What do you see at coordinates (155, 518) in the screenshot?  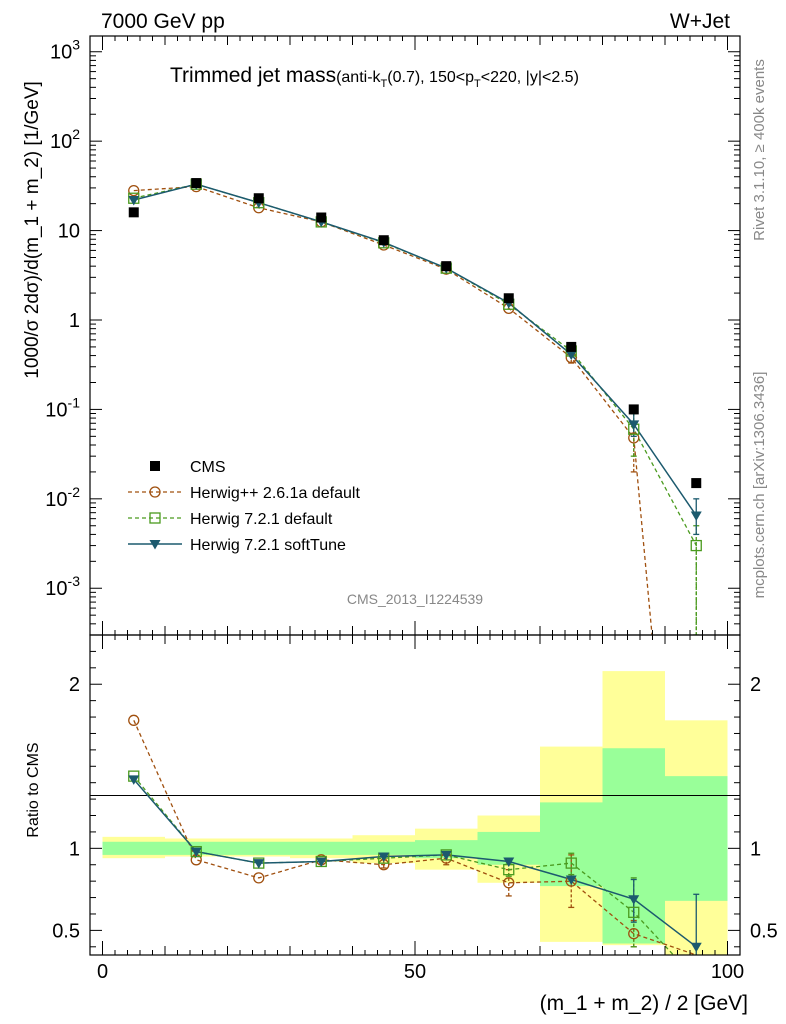 I see `legend-marker-herwig721` at bounding box center [155, 518].